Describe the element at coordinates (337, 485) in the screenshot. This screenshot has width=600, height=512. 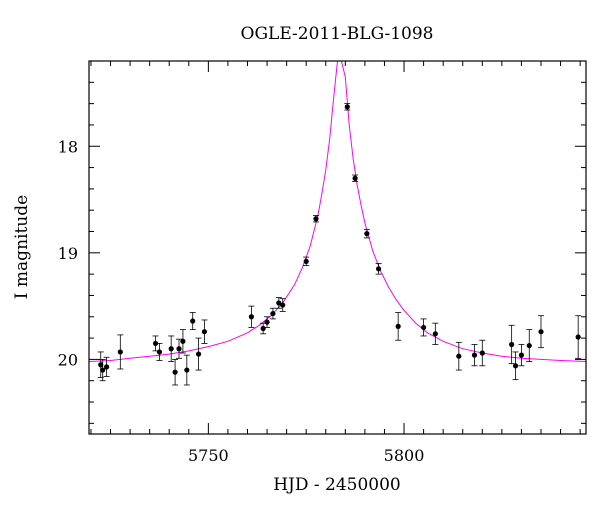
I see `x-axis-label: HJD - 2450000` at that location.